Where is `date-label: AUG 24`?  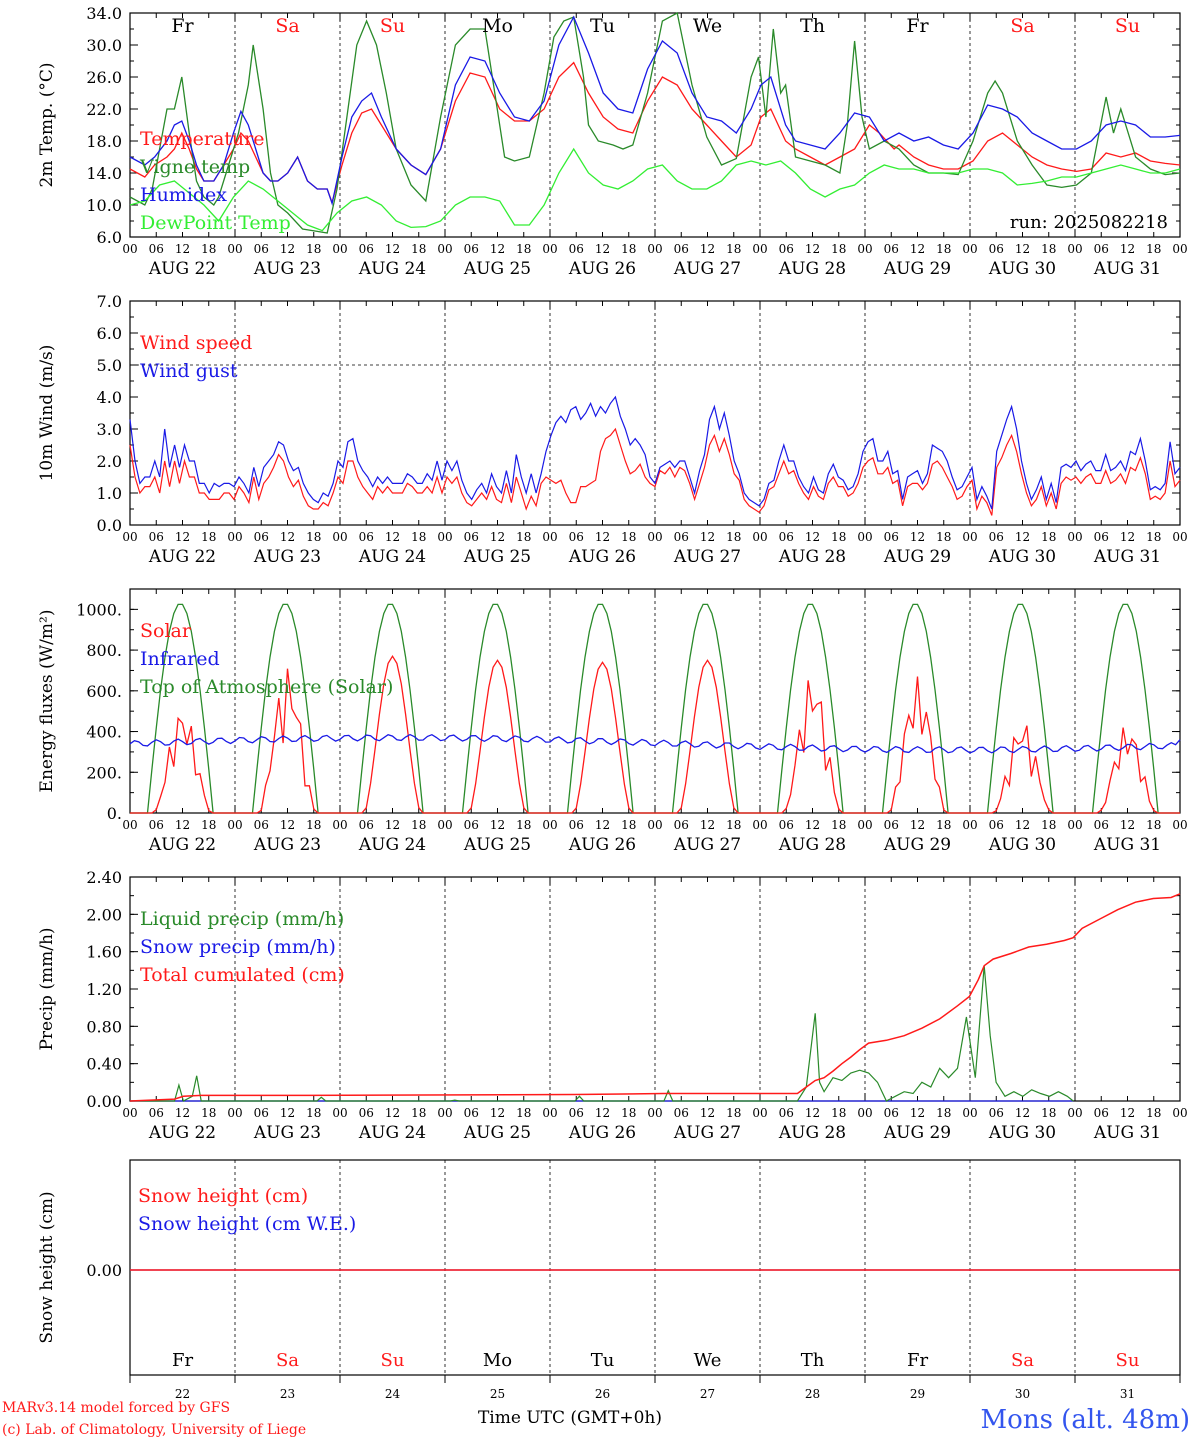
date-label: AUG 24 is located at coordinates (392, 845).